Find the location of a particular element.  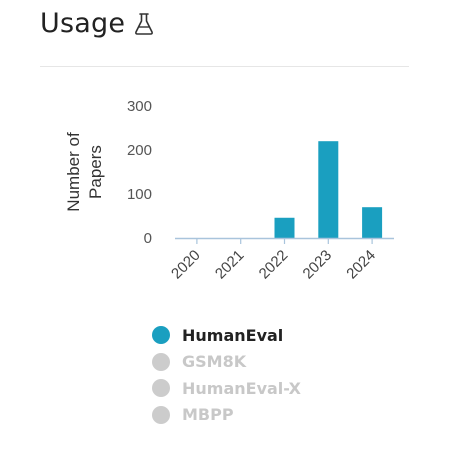

legend-item: MBPP is located at coordinates (226, 415).